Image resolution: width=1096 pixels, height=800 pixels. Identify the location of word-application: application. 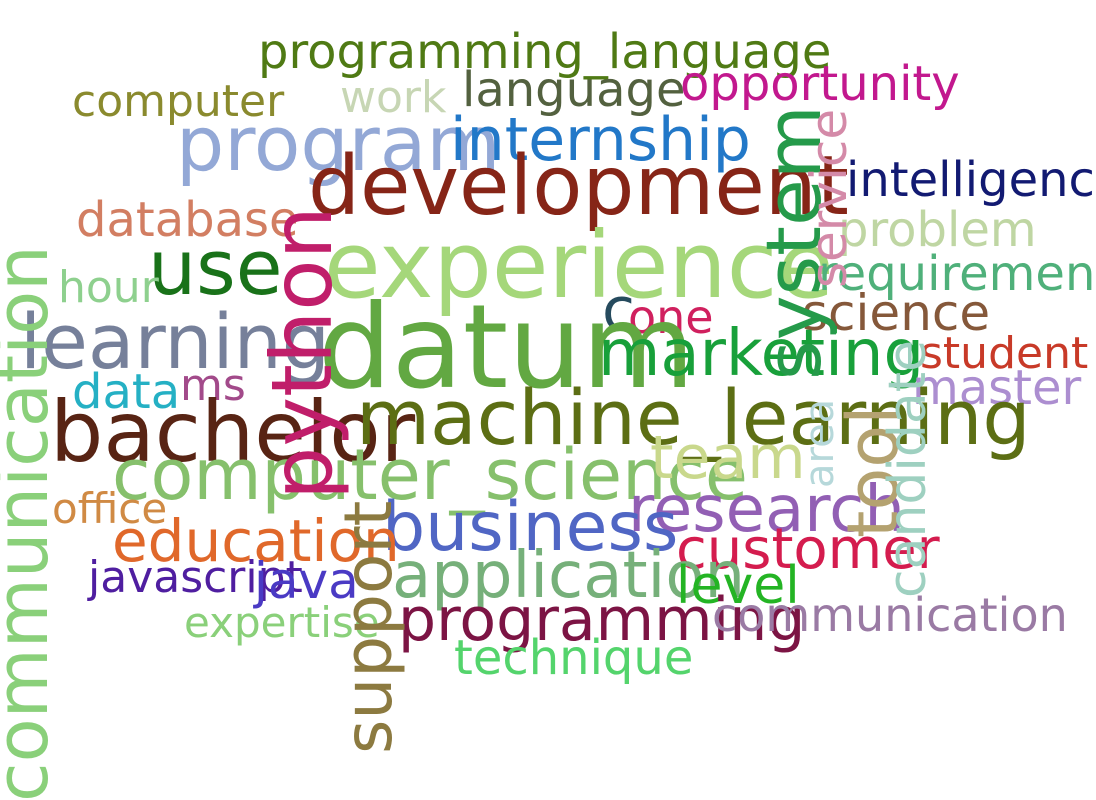
(569, 576).